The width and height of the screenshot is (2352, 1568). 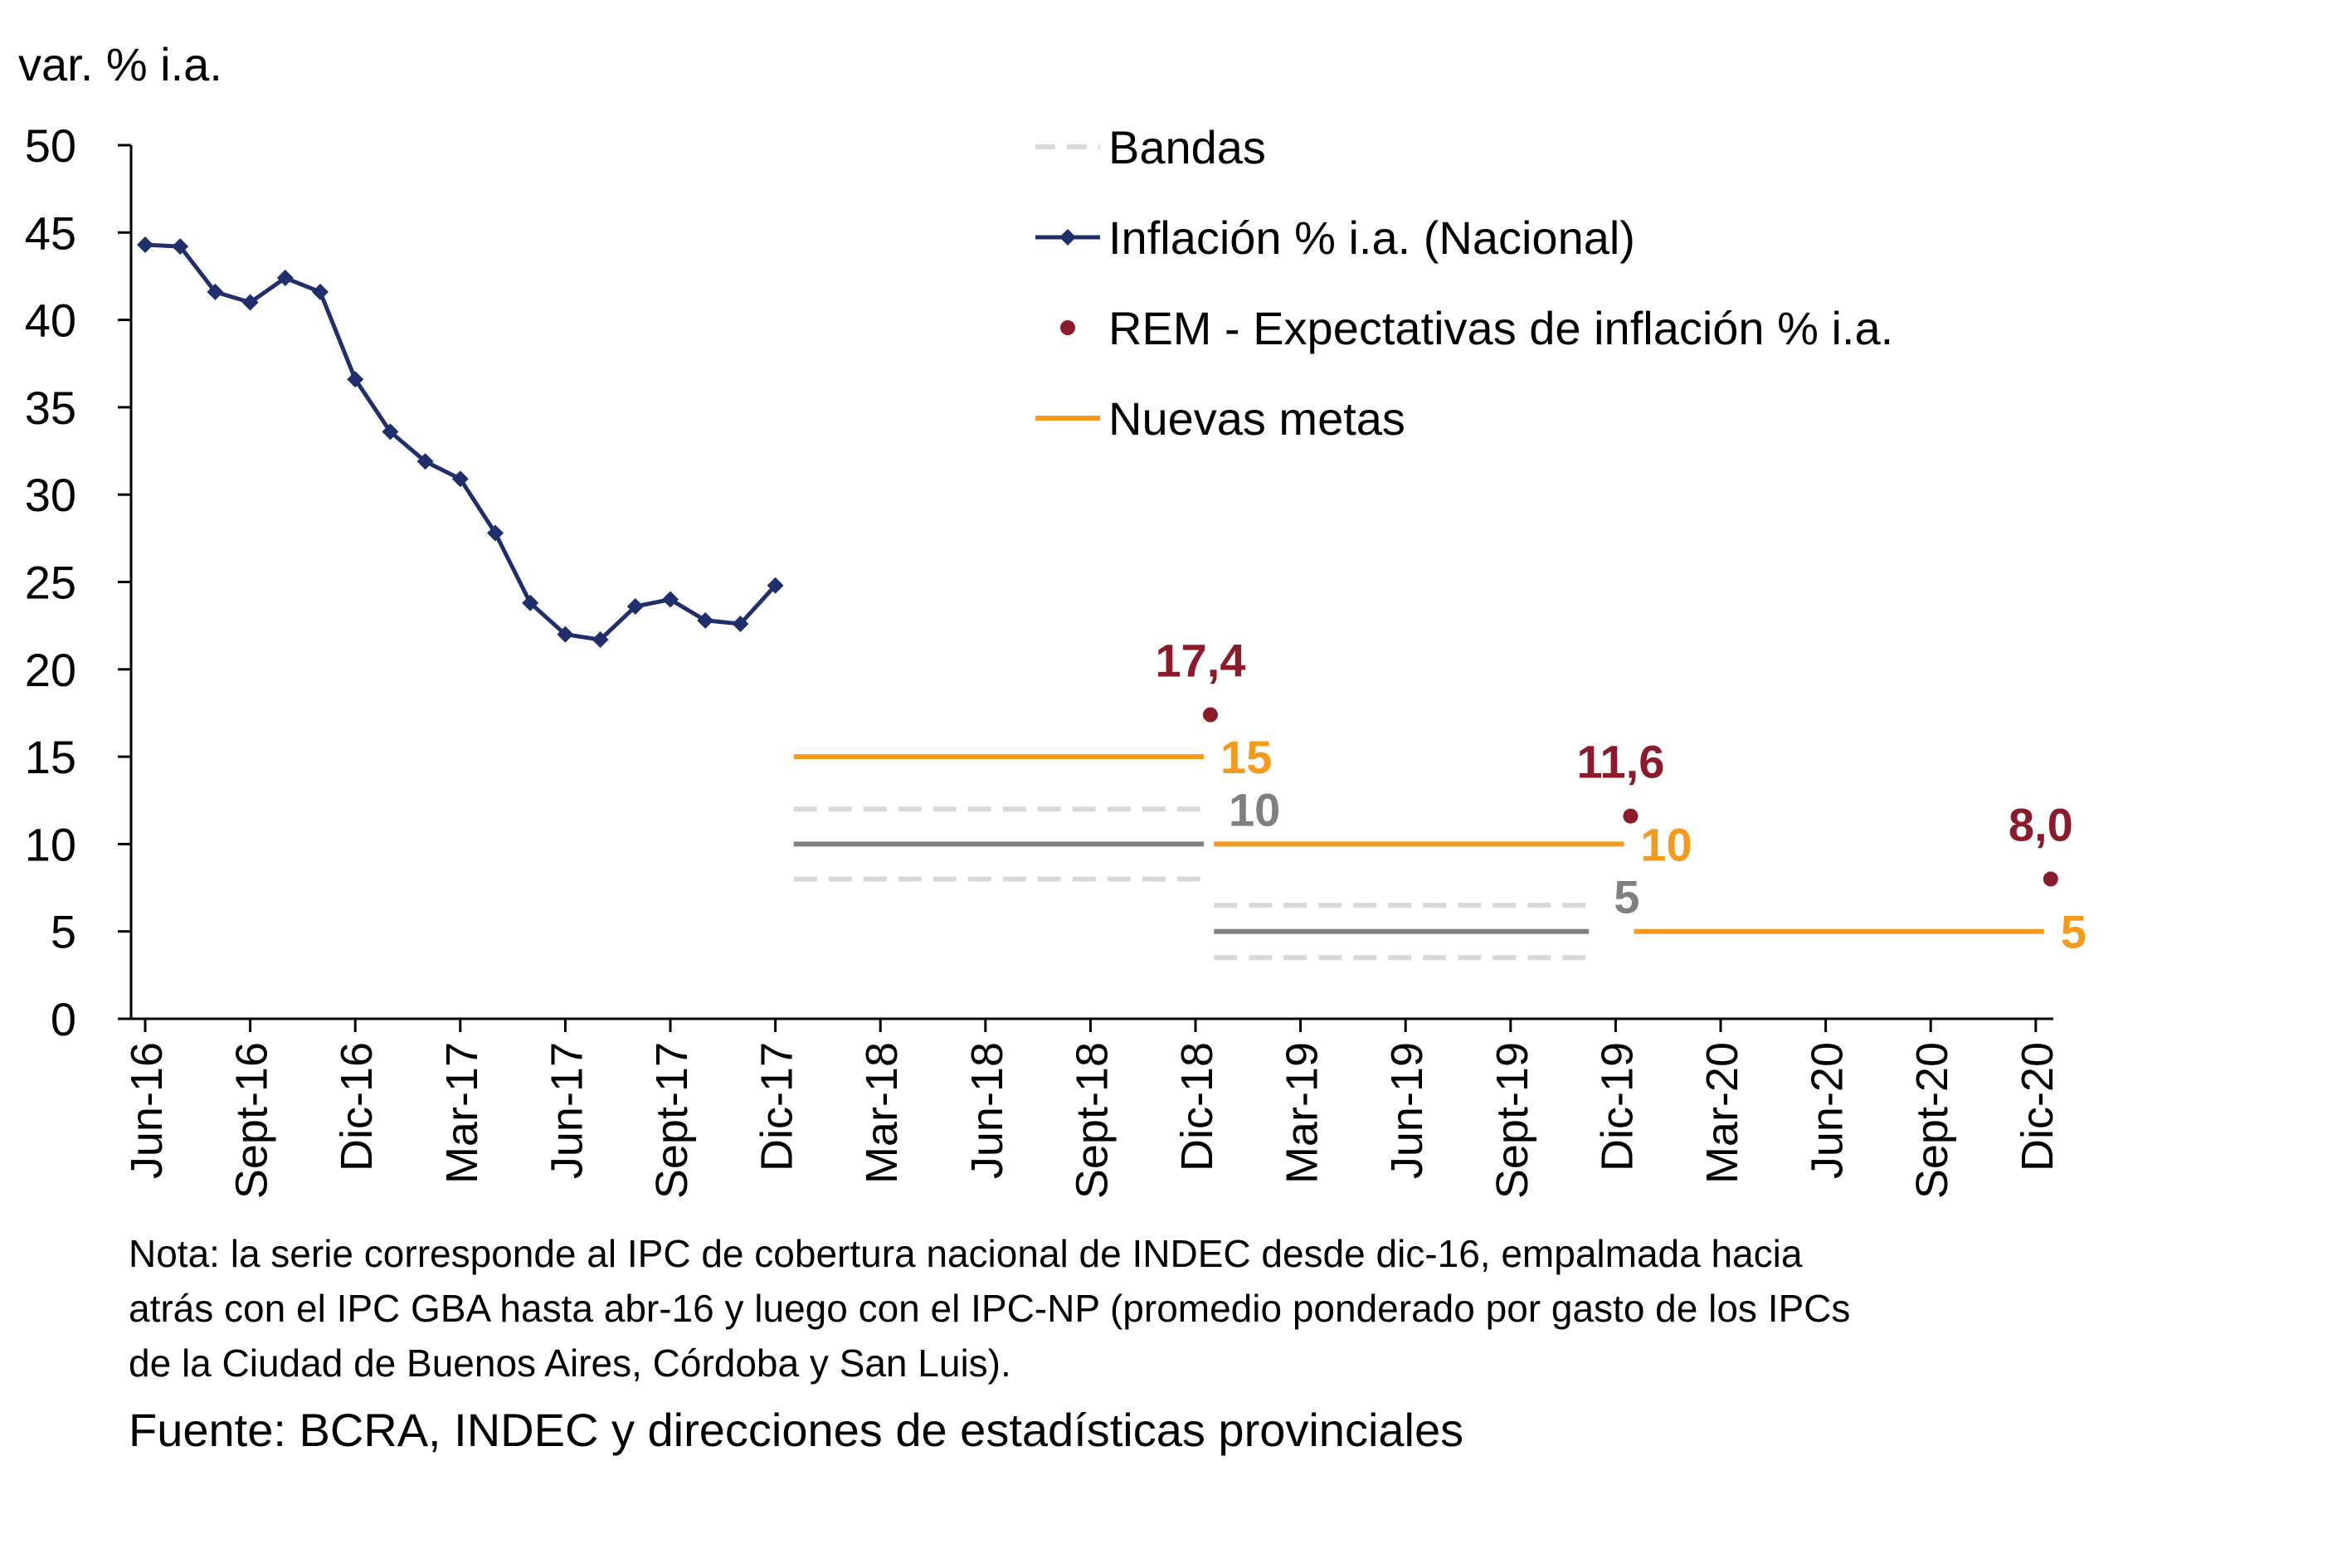 I want to click on x-tick-label: Dic-18, so click(x=1197, y=1106).